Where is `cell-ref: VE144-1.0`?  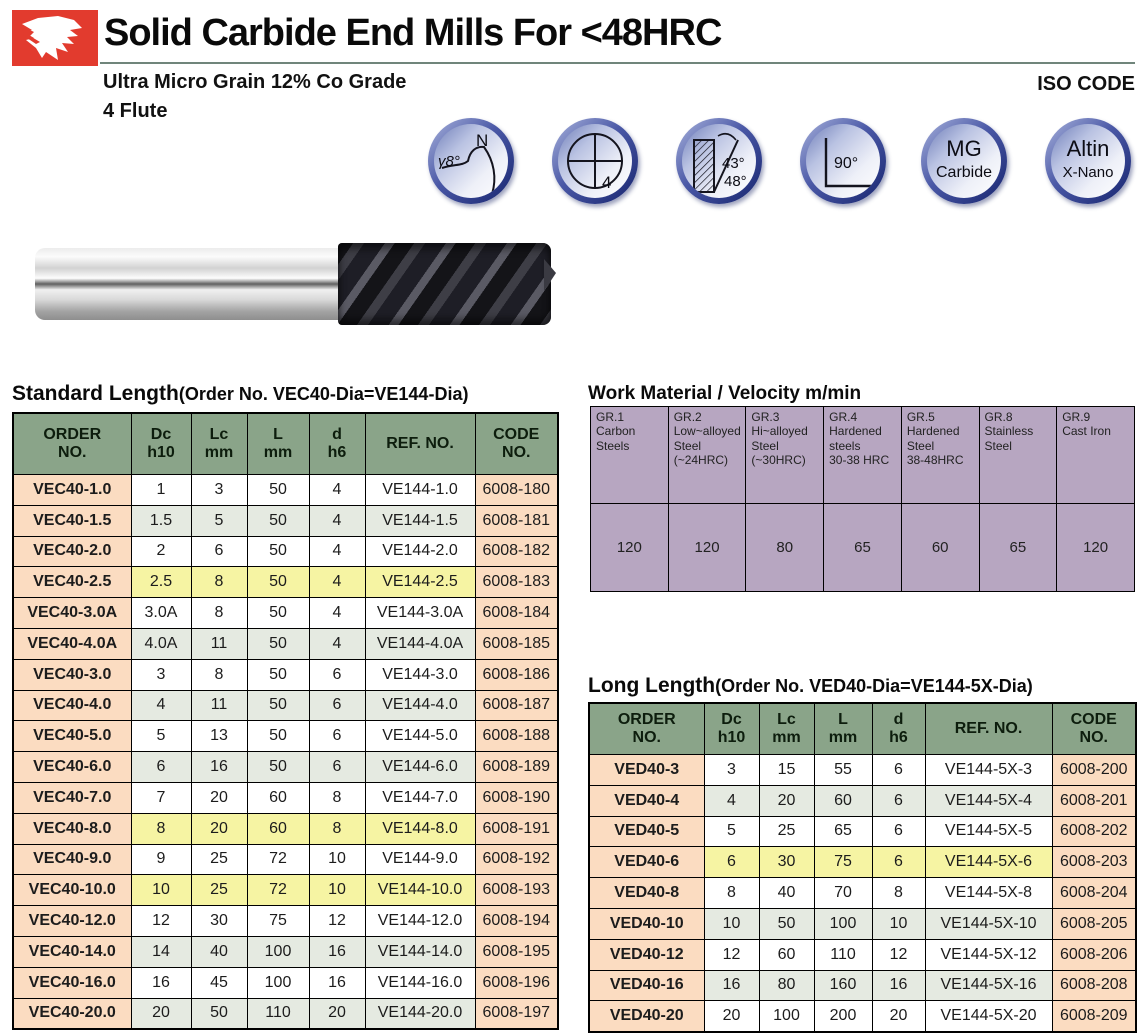
cell-ref: VE144-1.0 is located at coordinates (420, 490).